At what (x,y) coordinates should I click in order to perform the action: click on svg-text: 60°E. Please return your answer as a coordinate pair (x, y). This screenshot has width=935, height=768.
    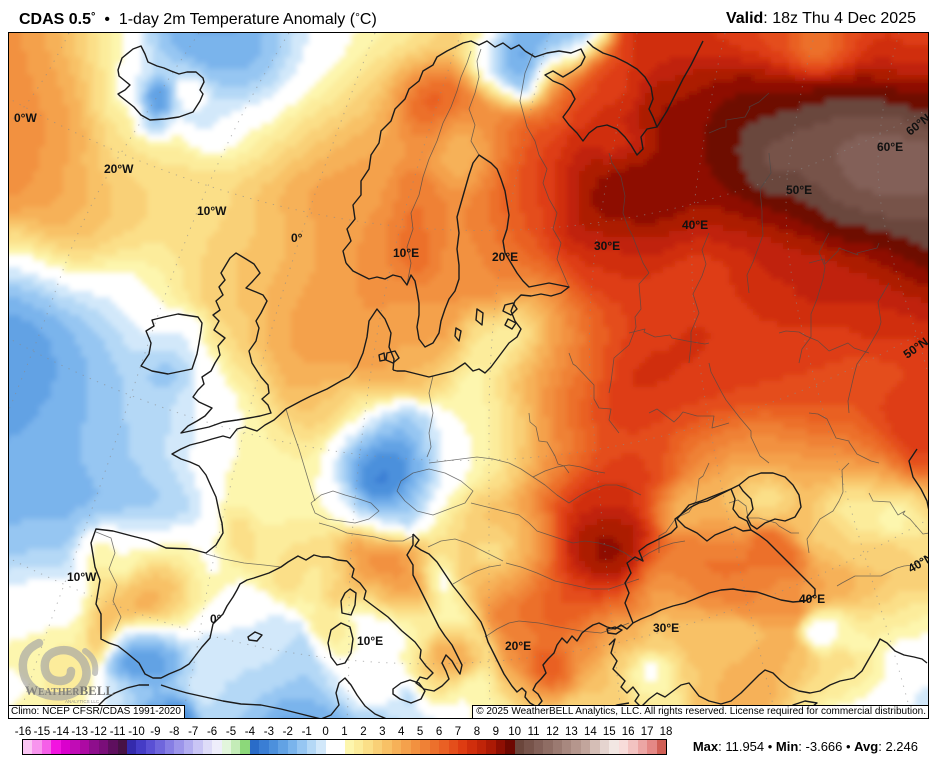
    Looking at the image, I should click on (890, 147).